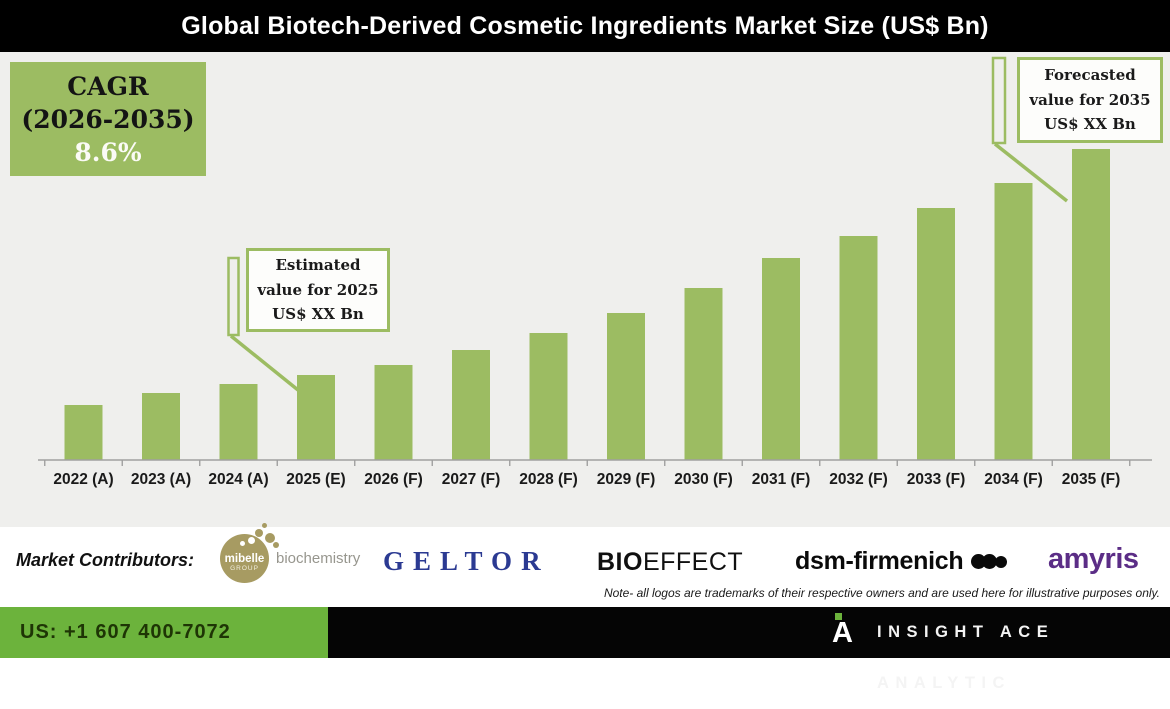 This screenshot has height=709, width=1170. I want to click on mibelle-wordmark: mibelle, so click(244, 559).